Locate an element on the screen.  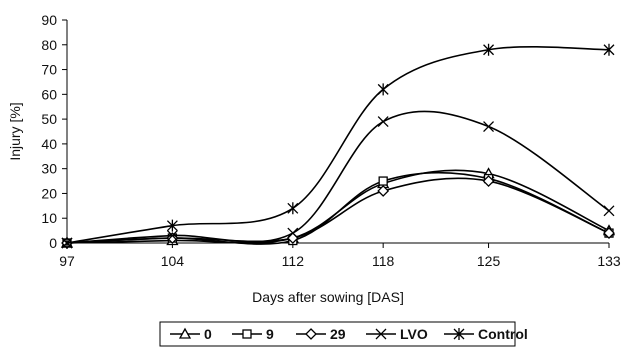
legend-item-29: 29 is located at coordinates (321, 334).